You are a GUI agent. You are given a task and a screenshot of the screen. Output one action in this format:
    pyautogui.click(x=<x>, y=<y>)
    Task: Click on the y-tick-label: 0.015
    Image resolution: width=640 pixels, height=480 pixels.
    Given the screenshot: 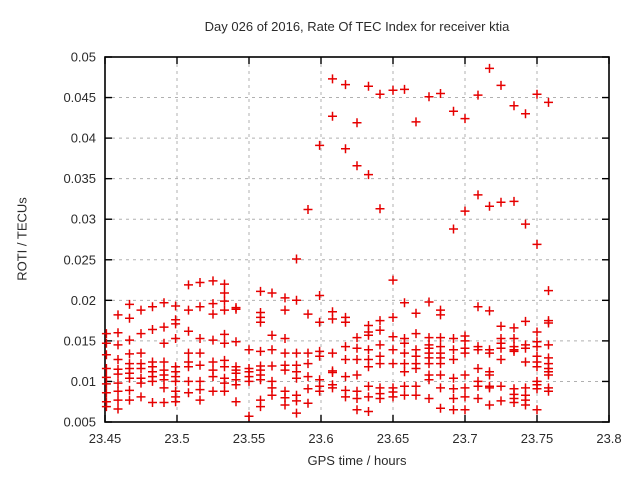 What is the action you would take?
    pyautogui.click(x=79, y=340)
    